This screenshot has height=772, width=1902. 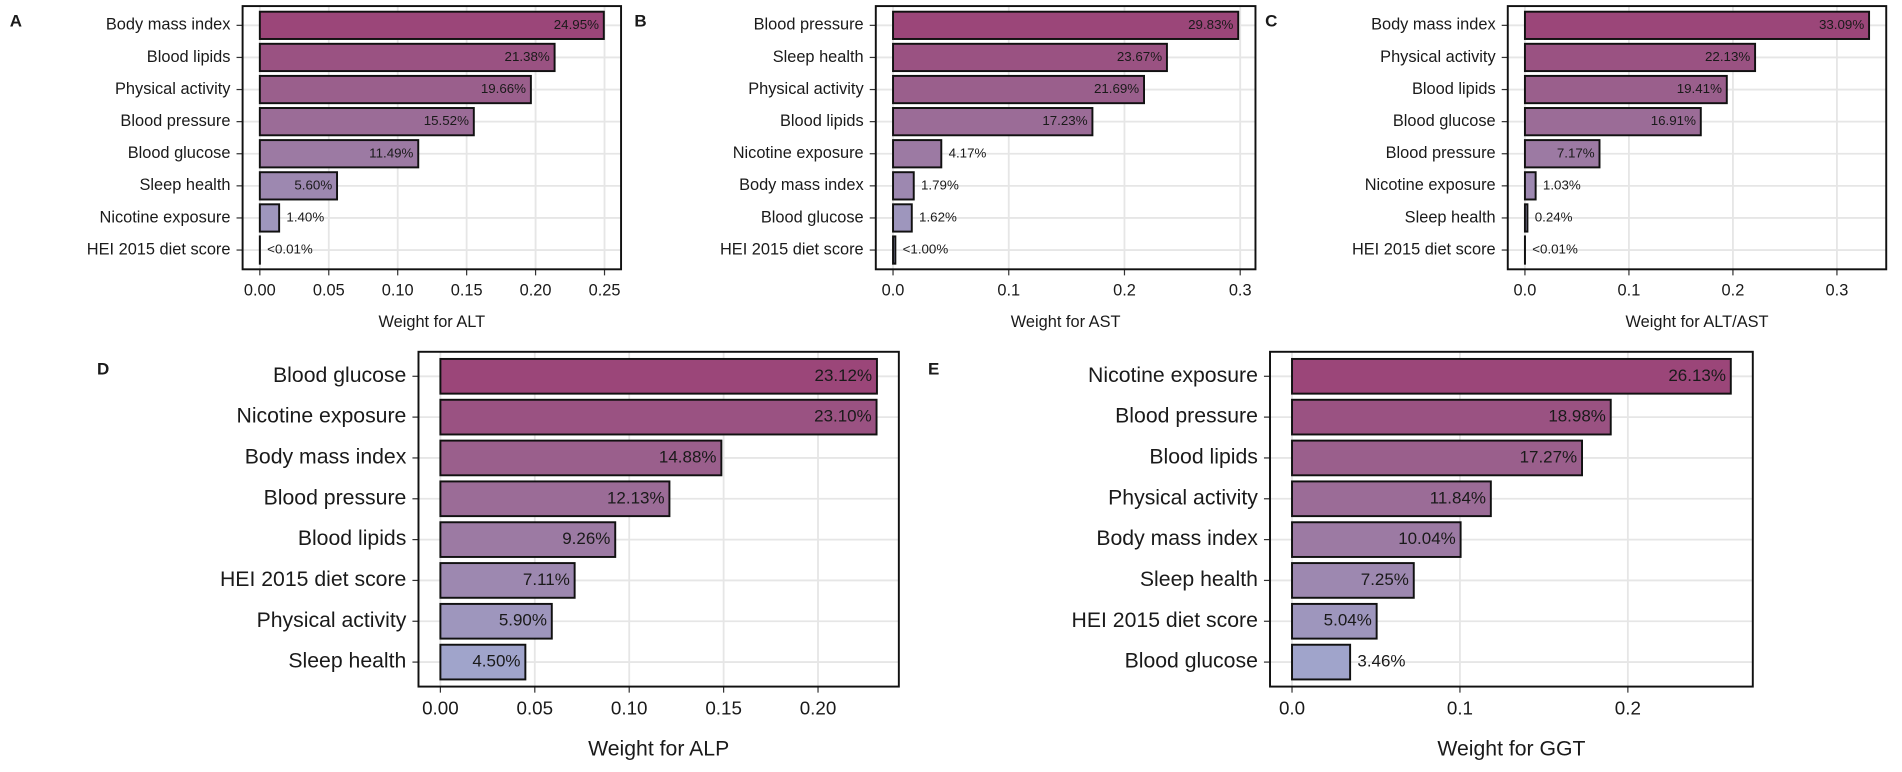 I want to click on value-label: 10.04%, so click(x=1427, y=538).